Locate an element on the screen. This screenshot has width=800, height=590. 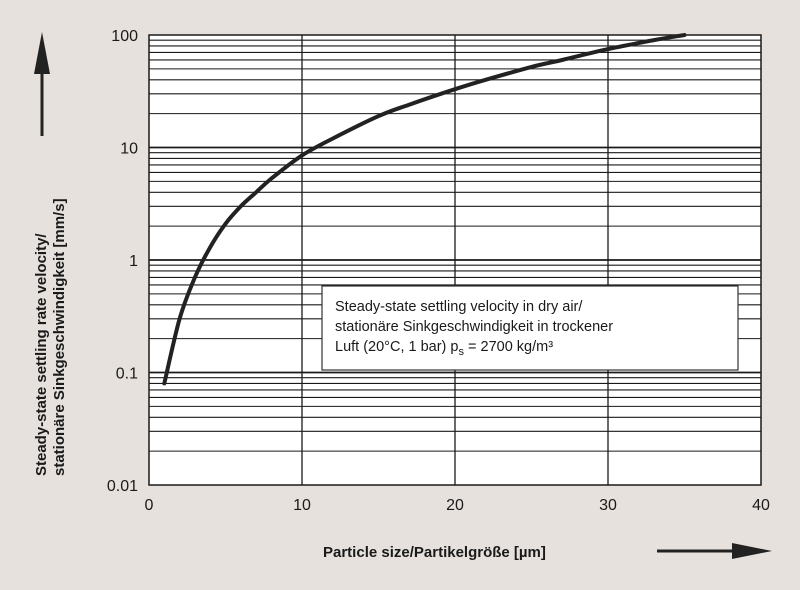
x-axis-title: Particle size/Partikelgröße [µm] is located at coordinates (434, 552).